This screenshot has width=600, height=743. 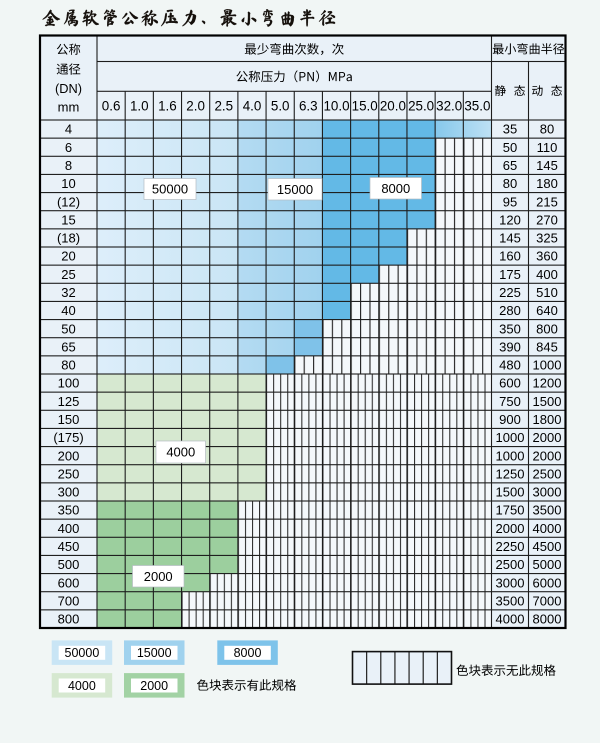 I want to click on svg-text: 4, so click(x=68, y=129).